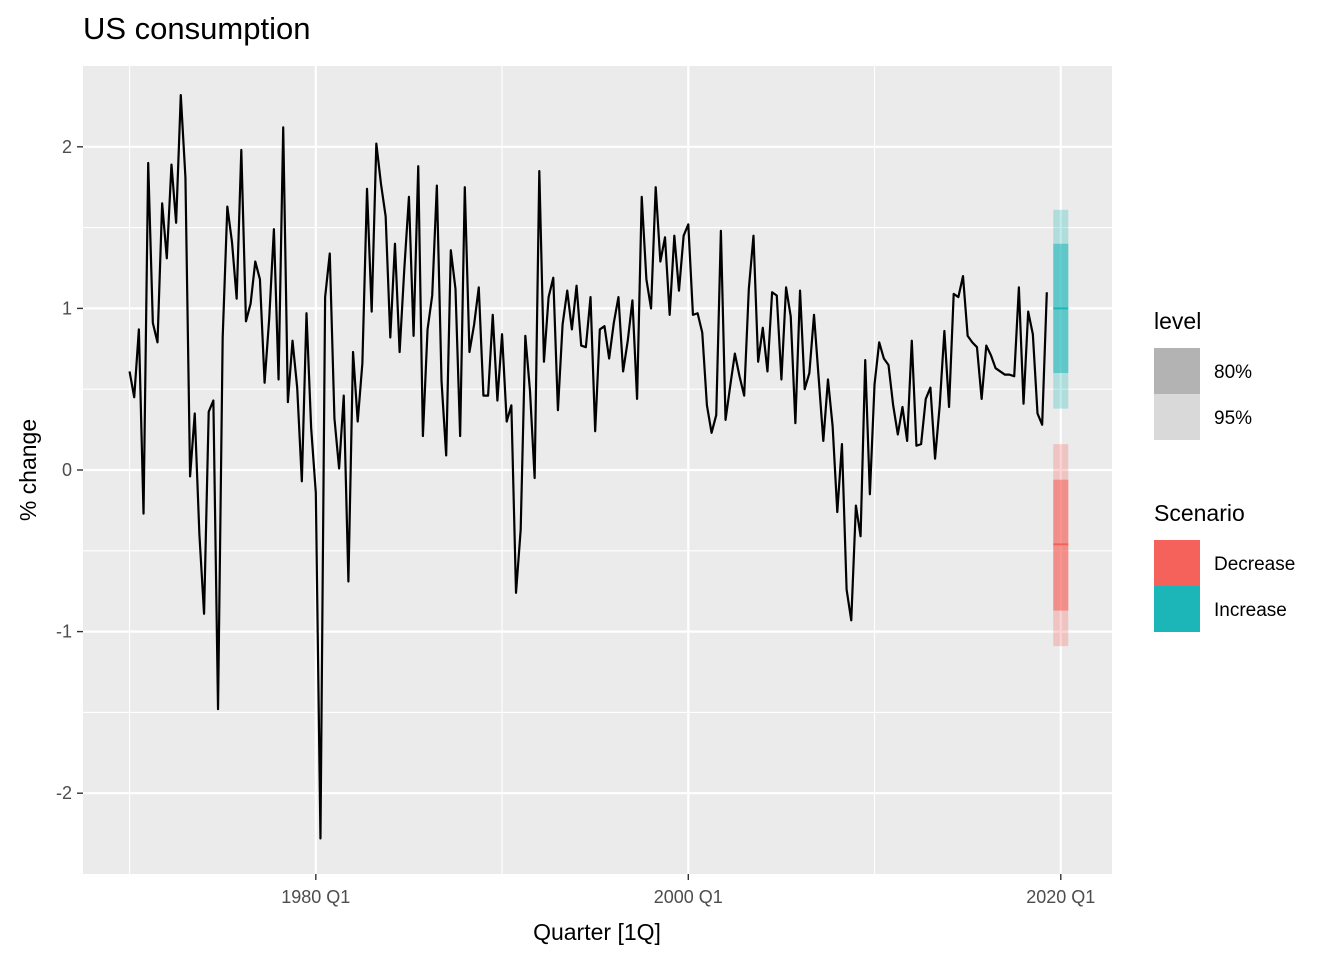 This screenshot has width=1344, height=960. Describe the element at coordinates (28, 470) in the screenshot. I see `y-axis-title: % change` at that location.